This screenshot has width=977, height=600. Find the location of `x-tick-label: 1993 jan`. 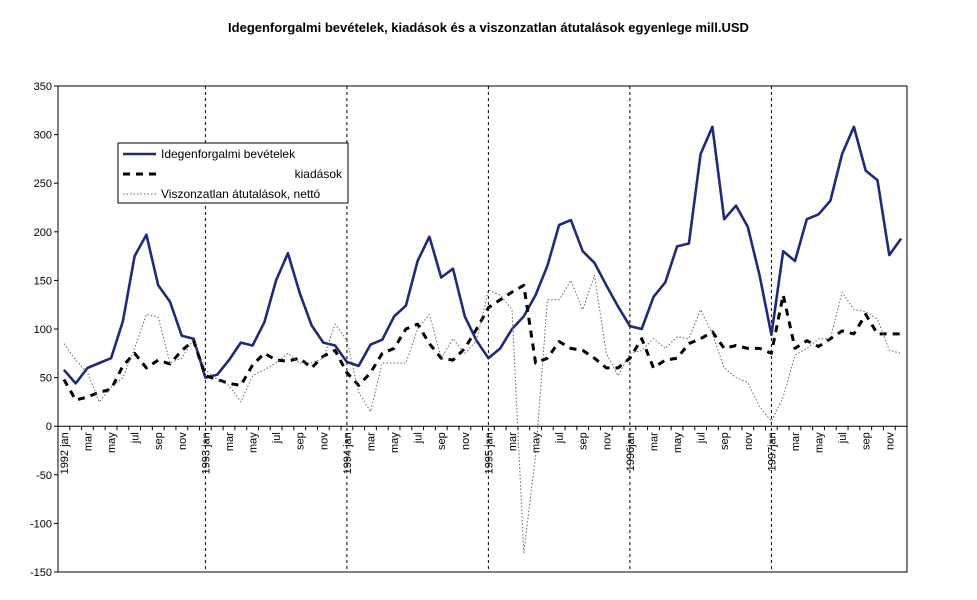

x-tick-label: 1993 jan is located at coordinates (206, 453).